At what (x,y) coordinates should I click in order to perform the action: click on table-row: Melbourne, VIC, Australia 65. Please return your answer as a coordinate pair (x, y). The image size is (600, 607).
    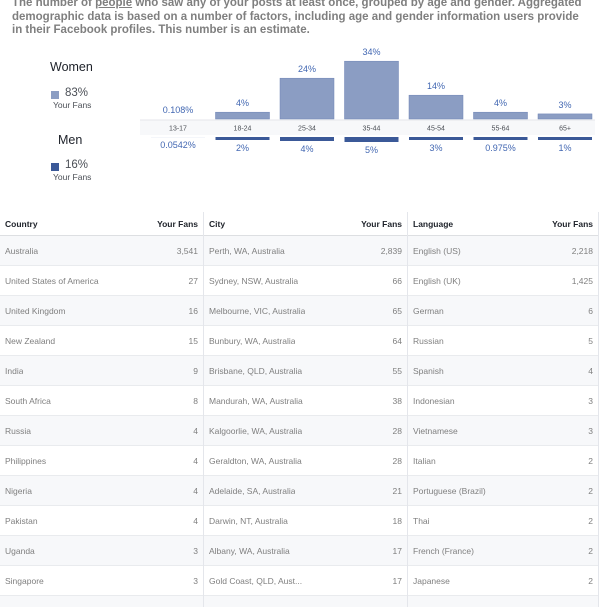
    Looking at the image, I should click on (305, 311).